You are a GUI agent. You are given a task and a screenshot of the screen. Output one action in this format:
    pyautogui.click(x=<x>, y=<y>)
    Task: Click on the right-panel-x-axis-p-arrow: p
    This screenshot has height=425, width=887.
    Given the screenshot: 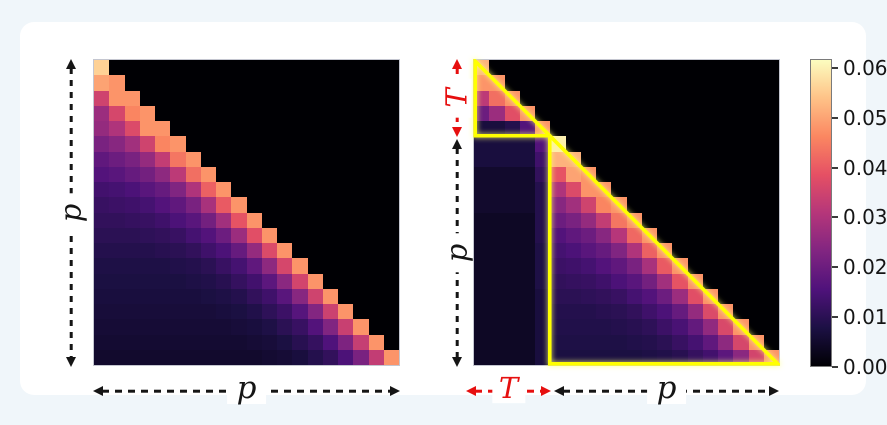 What is the action you would take?
    pyautogui.click(x=666, y=389)
    